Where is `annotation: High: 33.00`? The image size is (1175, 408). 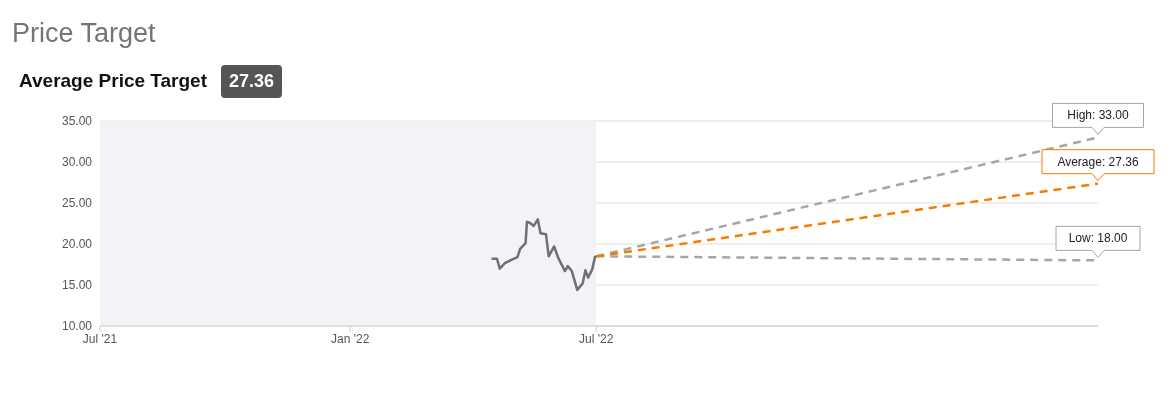 annotation: High: 33.00 is located at coordinates (1098, 115).